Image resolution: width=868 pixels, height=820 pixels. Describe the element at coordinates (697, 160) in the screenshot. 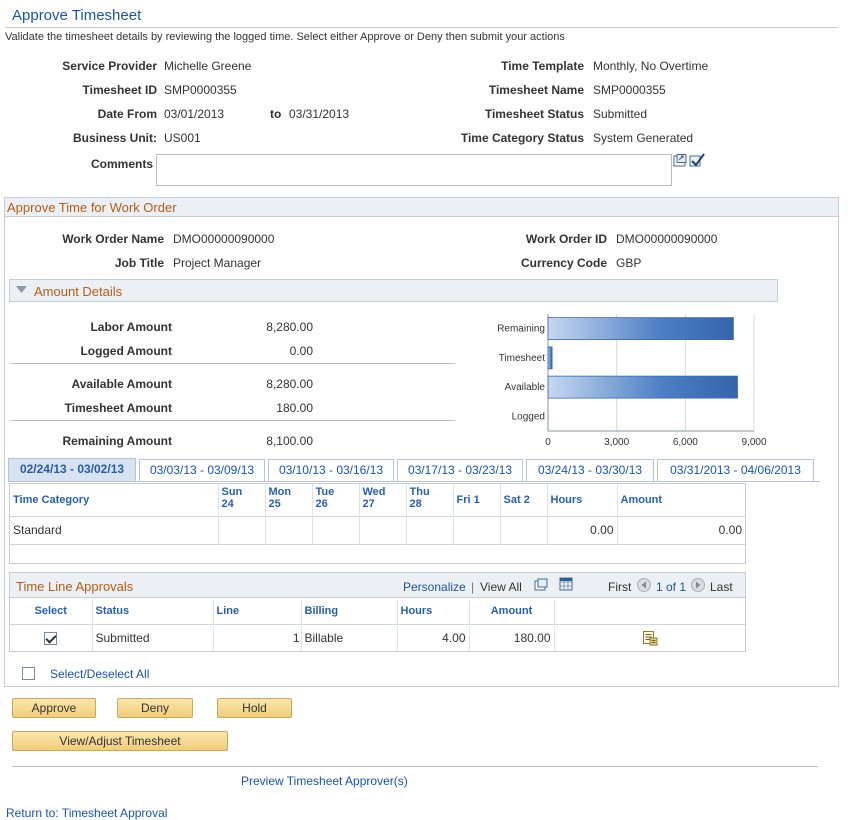

I see `spell-check-icon` at that location.